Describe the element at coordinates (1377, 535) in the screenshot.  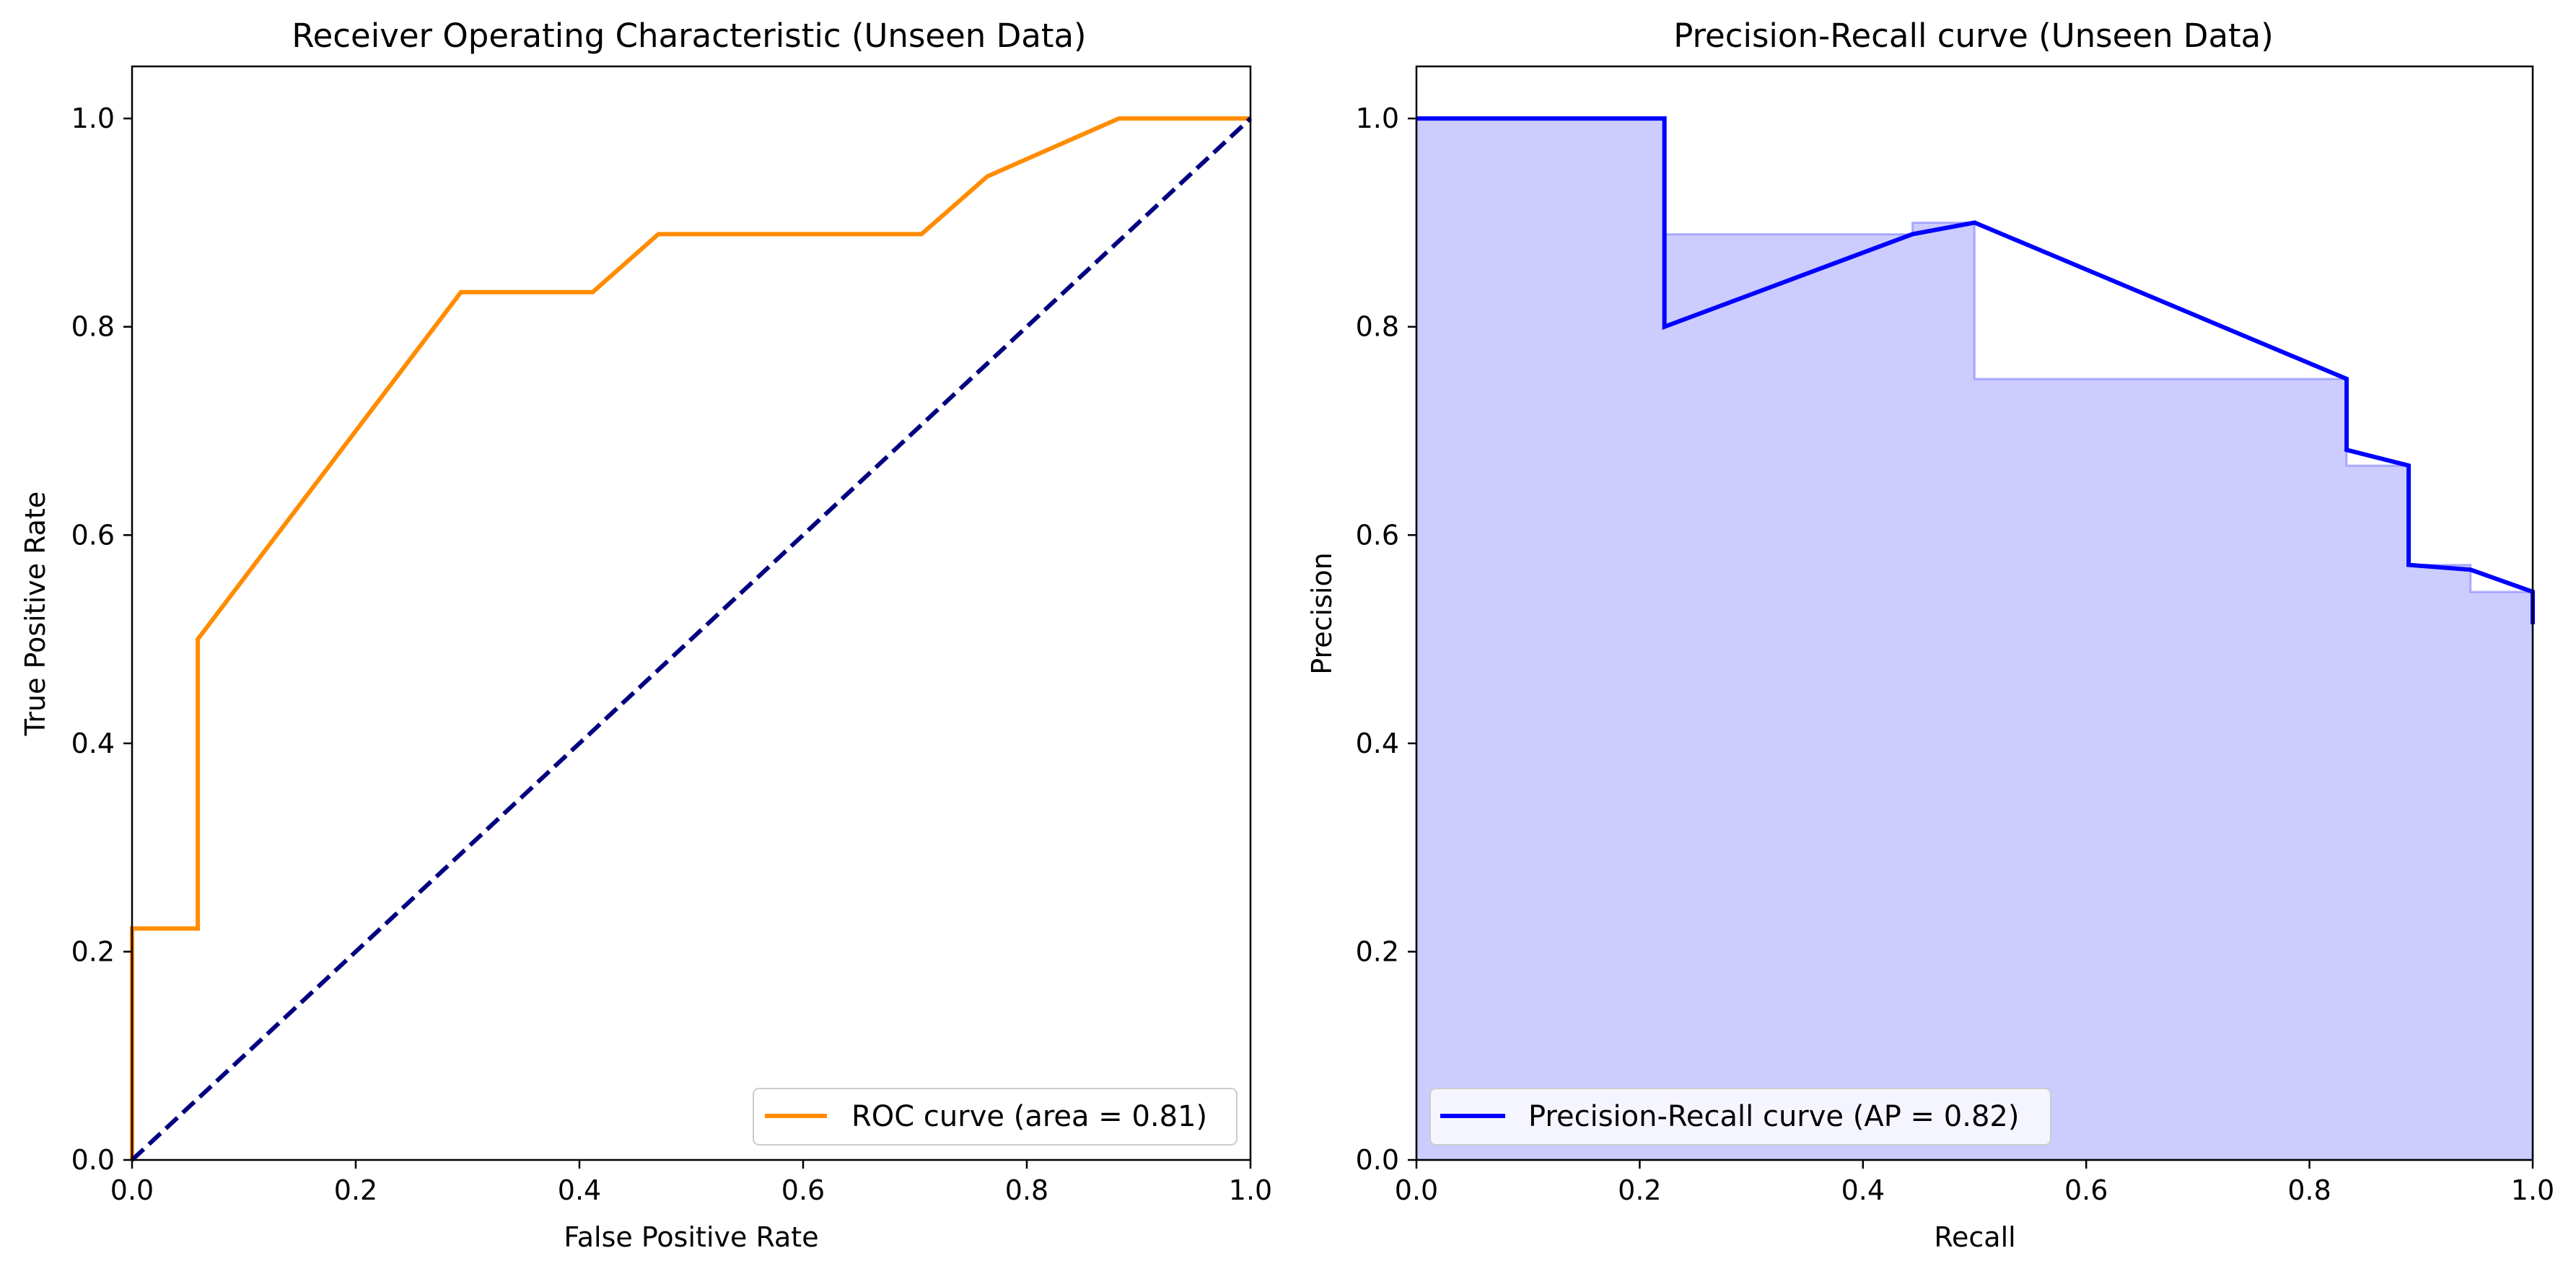
I see `pr-y-tick-label: 0.6` at that location.